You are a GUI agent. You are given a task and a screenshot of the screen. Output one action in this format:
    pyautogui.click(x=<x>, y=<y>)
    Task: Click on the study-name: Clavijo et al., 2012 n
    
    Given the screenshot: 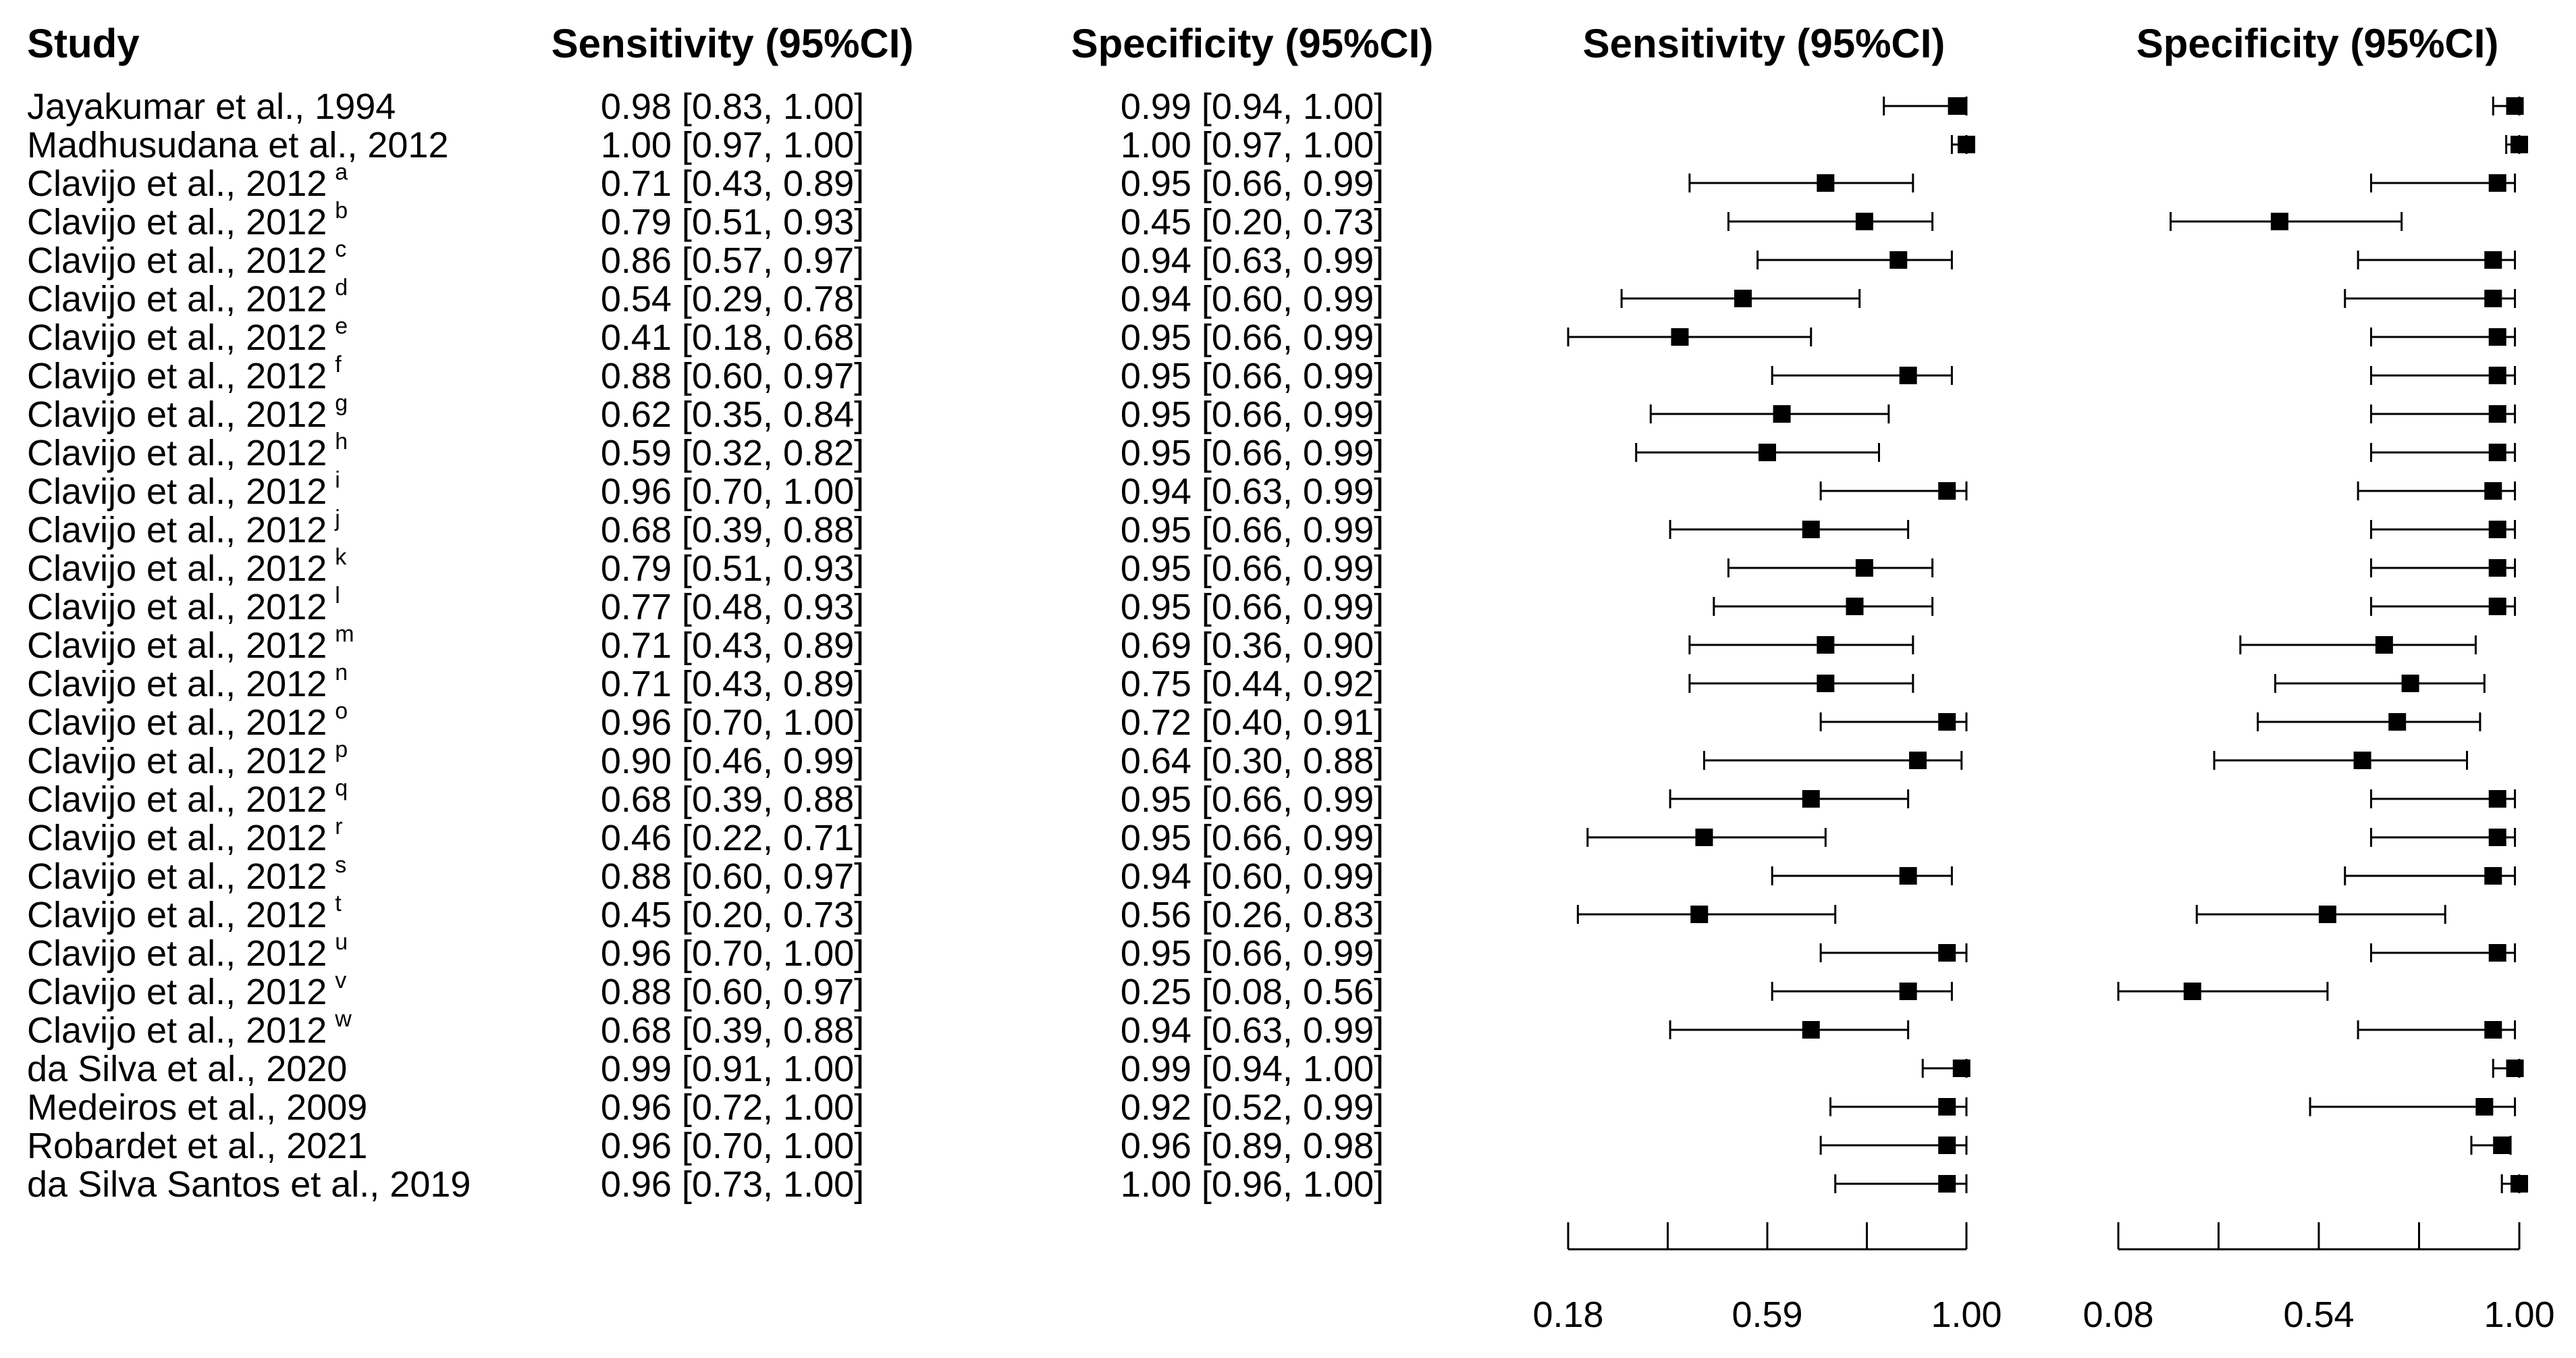 What is the action you would take?
    pyautogui.click(x=187, y=682)
    